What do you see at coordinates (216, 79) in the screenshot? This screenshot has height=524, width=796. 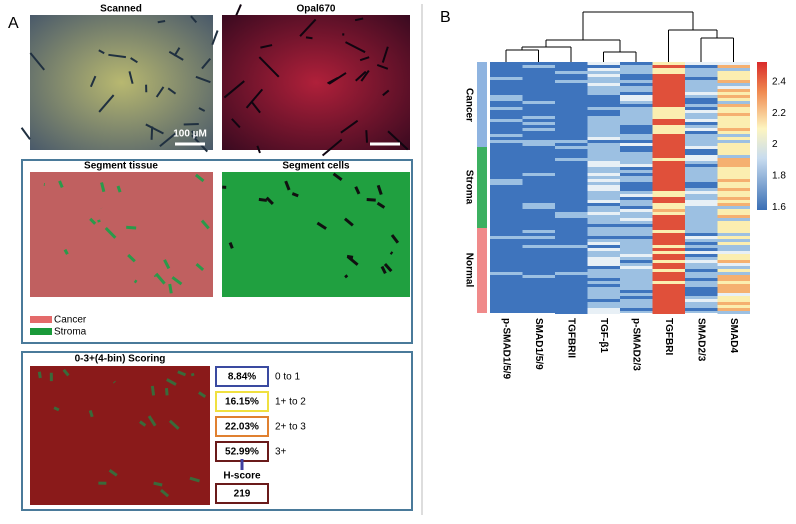 I see `micrographs` at bounding box center [216, 79].